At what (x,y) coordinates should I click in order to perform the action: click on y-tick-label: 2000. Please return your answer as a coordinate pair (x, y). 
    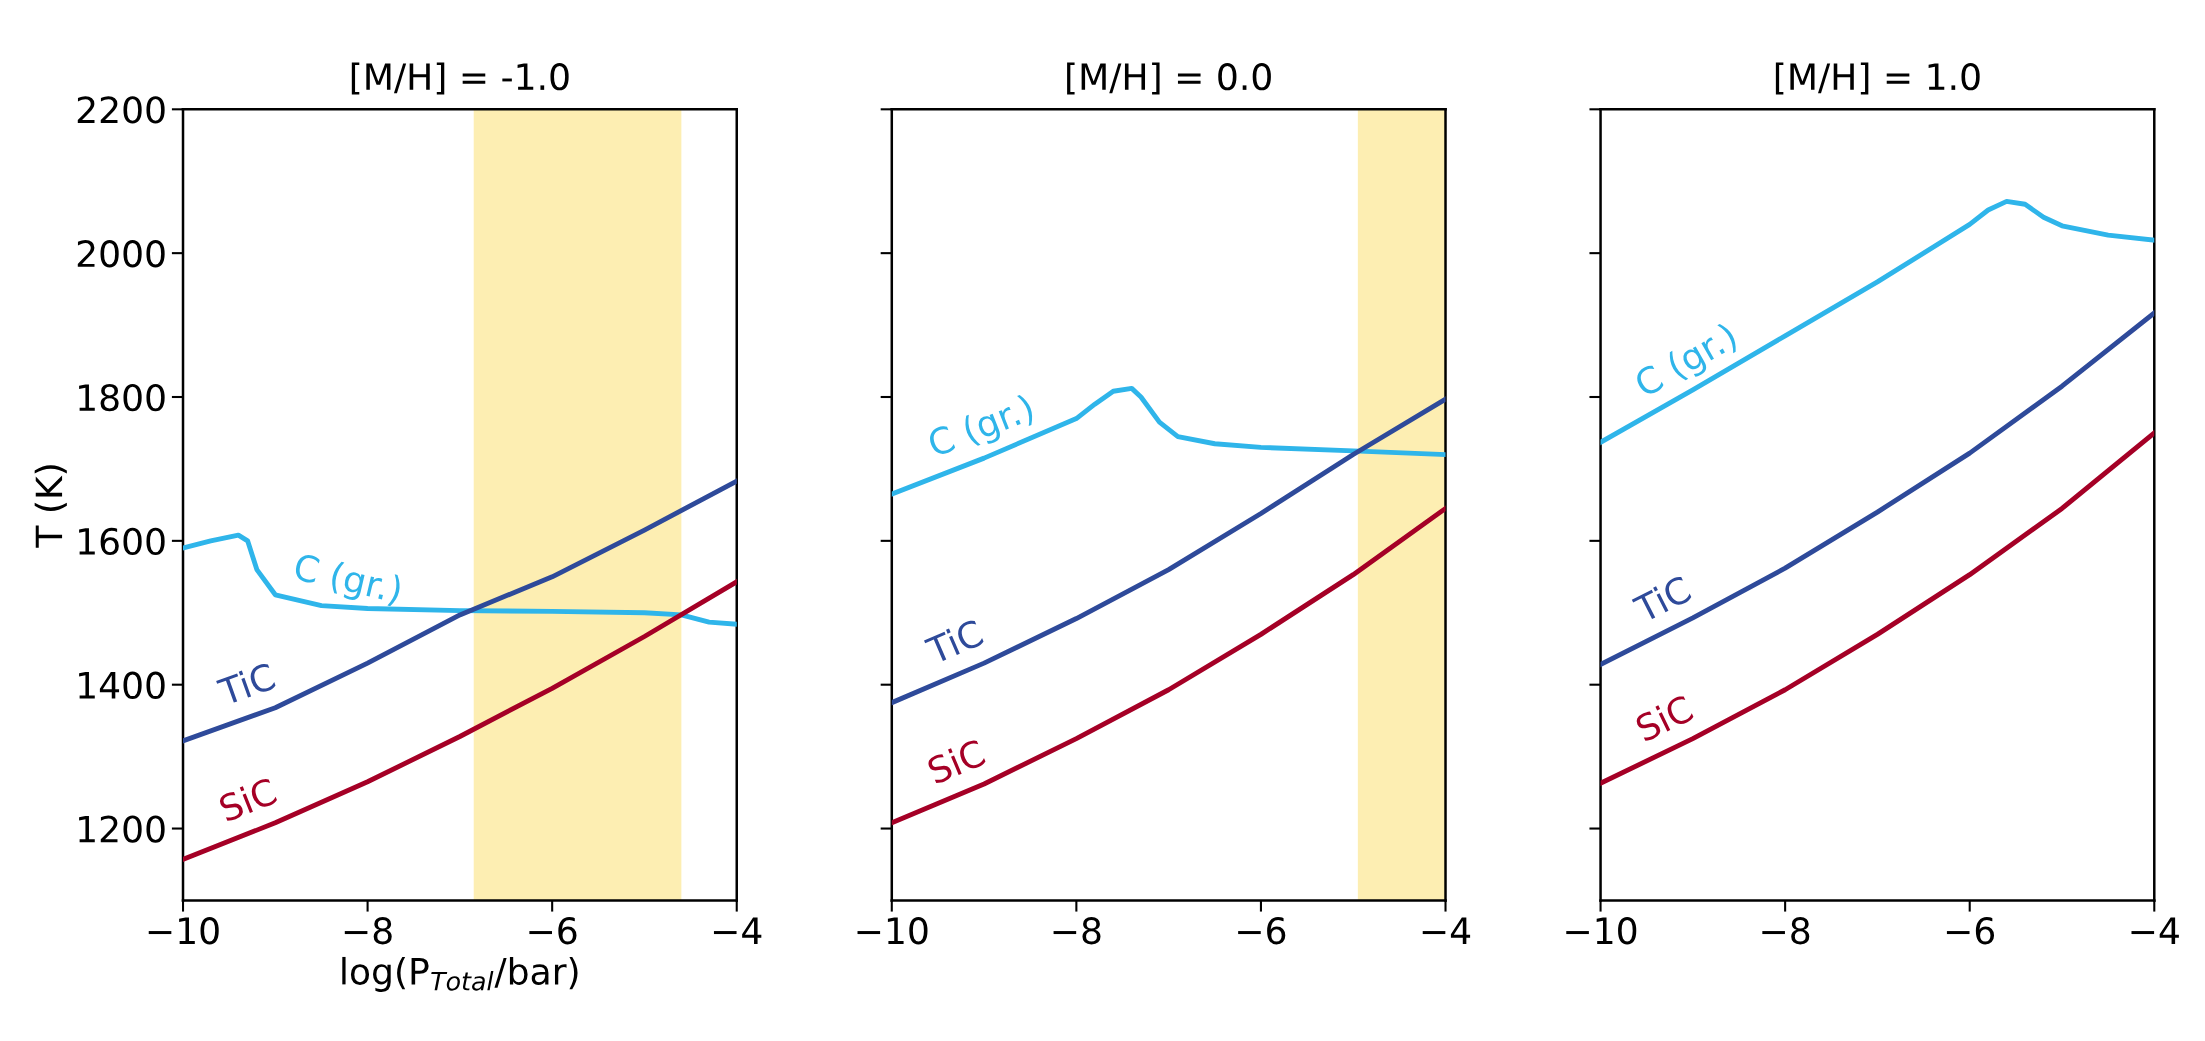
    Looking at the image, I should click on (121, 254).